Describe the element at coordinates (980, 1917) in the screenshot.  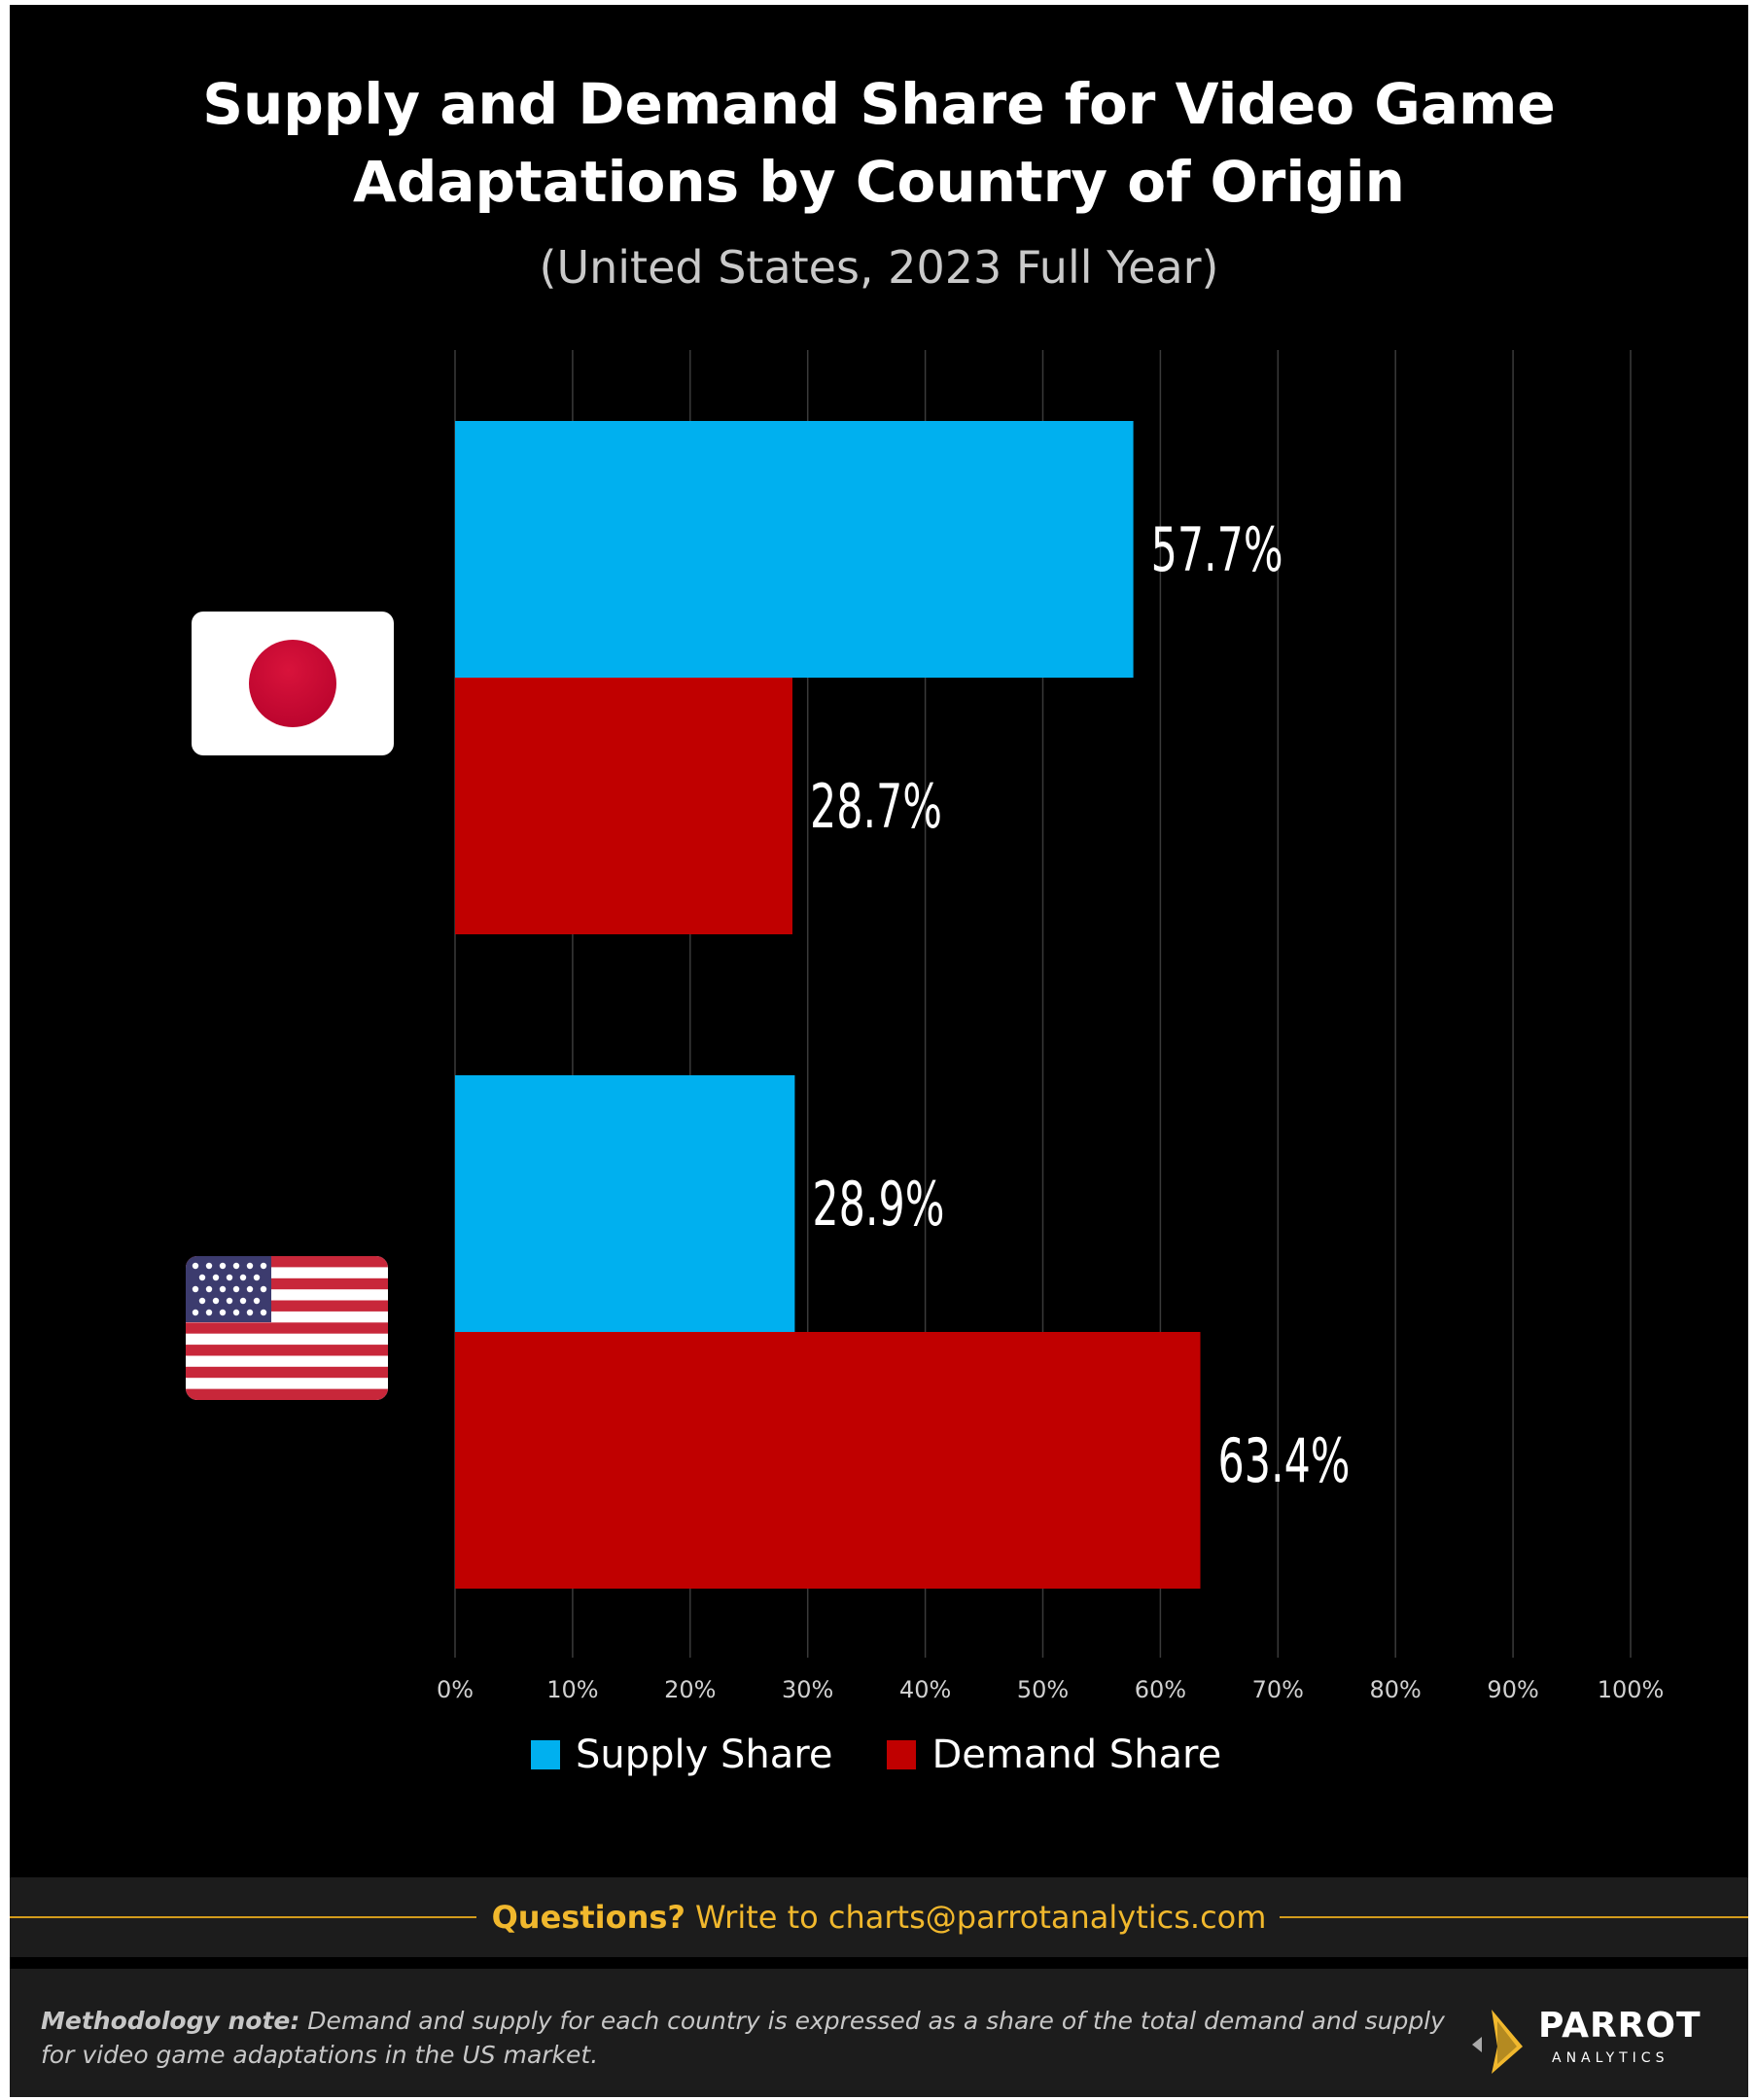
I see `questions-email-link: Write to charts@parrotanalytics.com` at that location.